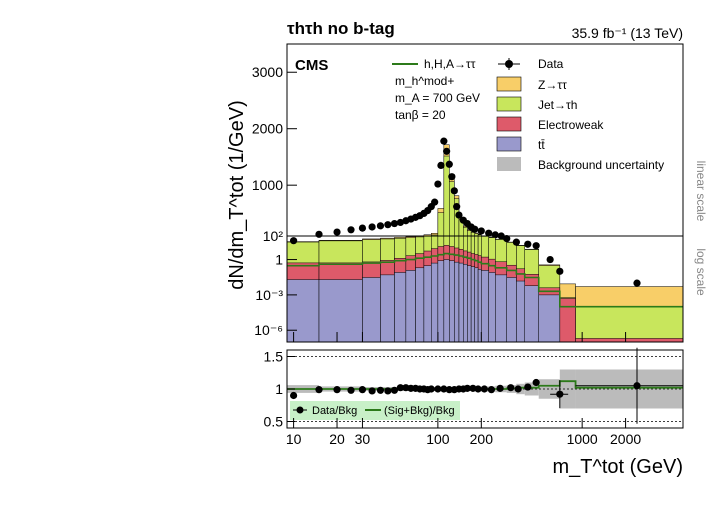 This screenshot has height=509, width=720. I want to click on cms-label: CMS, so click(311, 65).